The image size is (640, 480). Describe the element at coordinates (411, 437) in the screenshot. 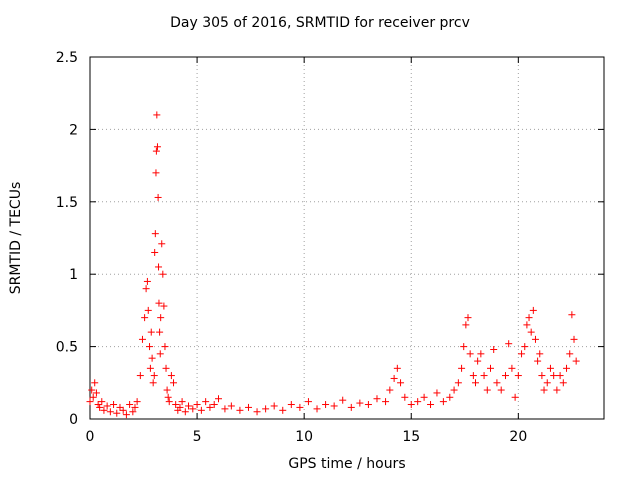

I see `x-tick-label: 15` at that location.